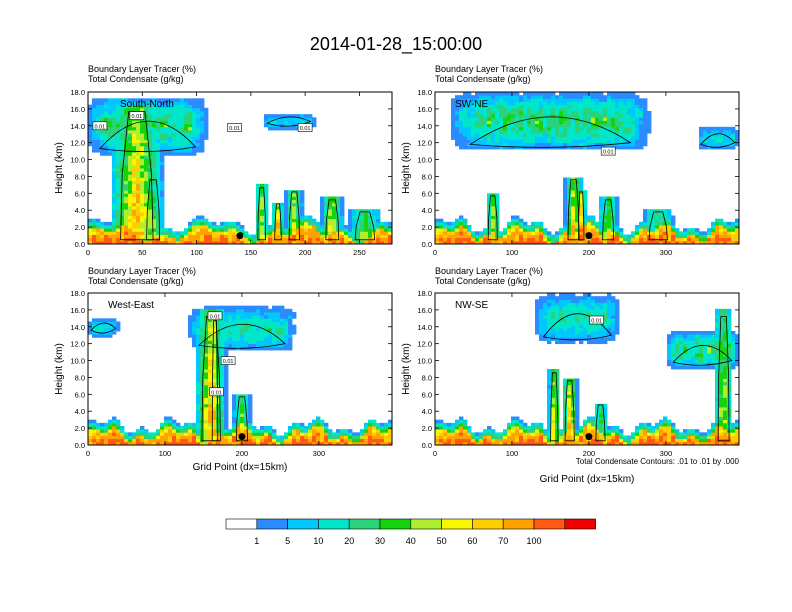 Image resolution: width=792 pixels, height=612 pixels. I want to click on y-tick-label: 12.0, so click(77, 344).